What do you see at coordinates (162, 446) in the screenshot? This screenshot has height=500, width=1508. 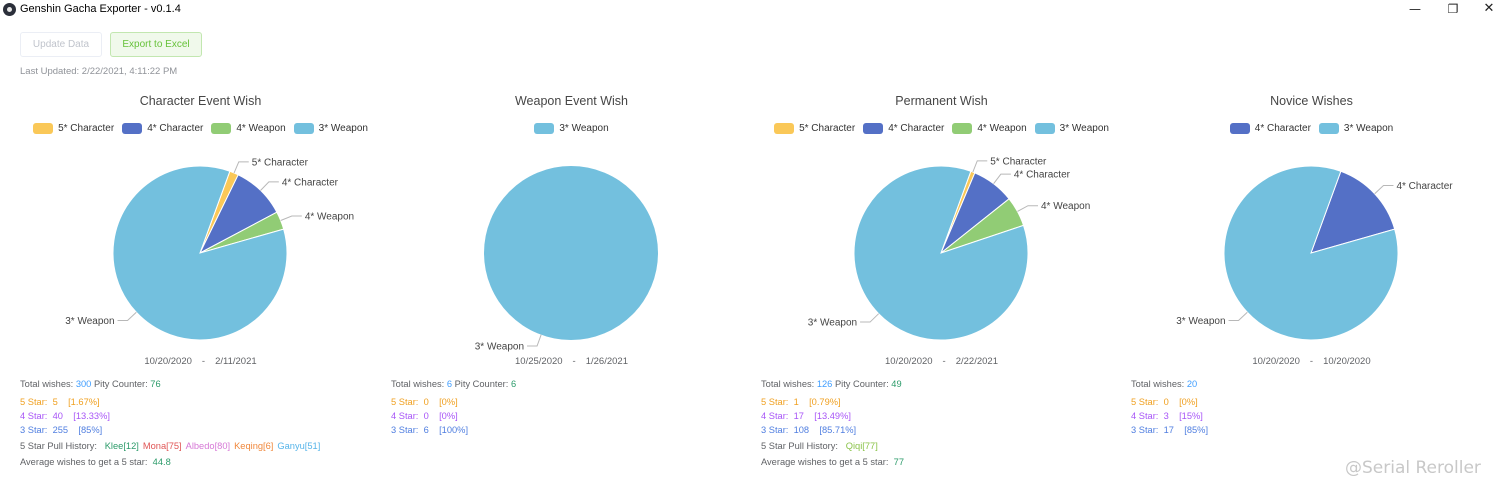 I see `pull-history-entry: Mona[75]` at bounding box center [162, 446].